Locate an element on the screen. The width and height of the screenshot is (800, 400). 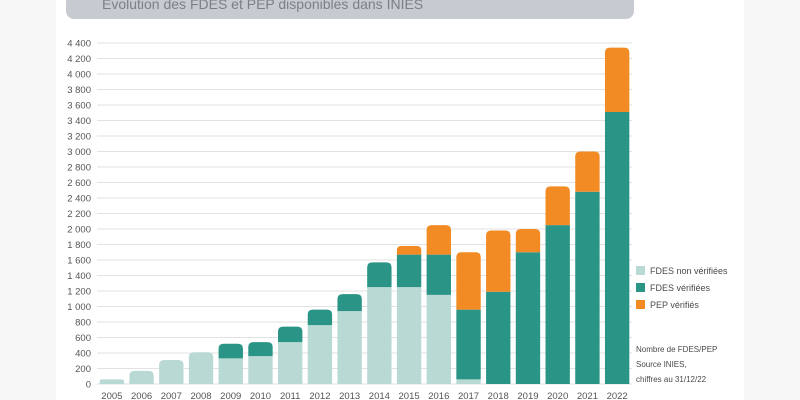
y-tick-label: 1 400 is located at coordinates (79, 276).